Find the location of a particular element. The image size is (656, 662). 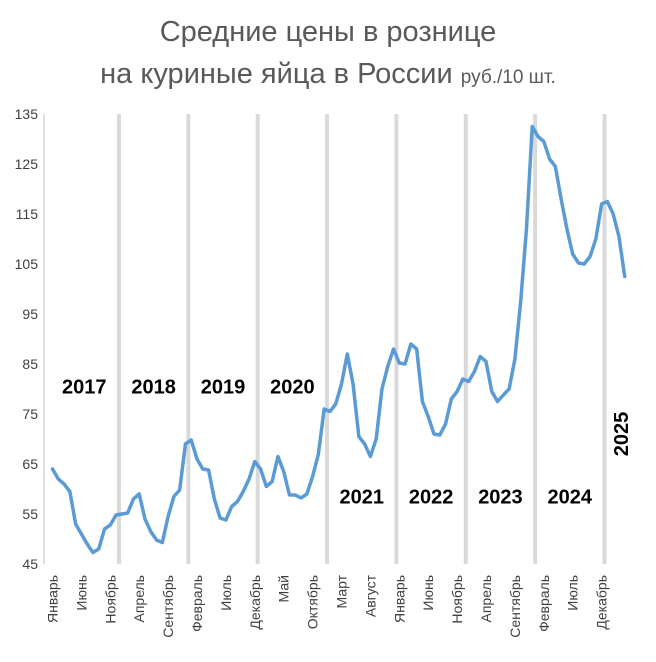

x-tick-label: Август is located at coordinates (370, 595).